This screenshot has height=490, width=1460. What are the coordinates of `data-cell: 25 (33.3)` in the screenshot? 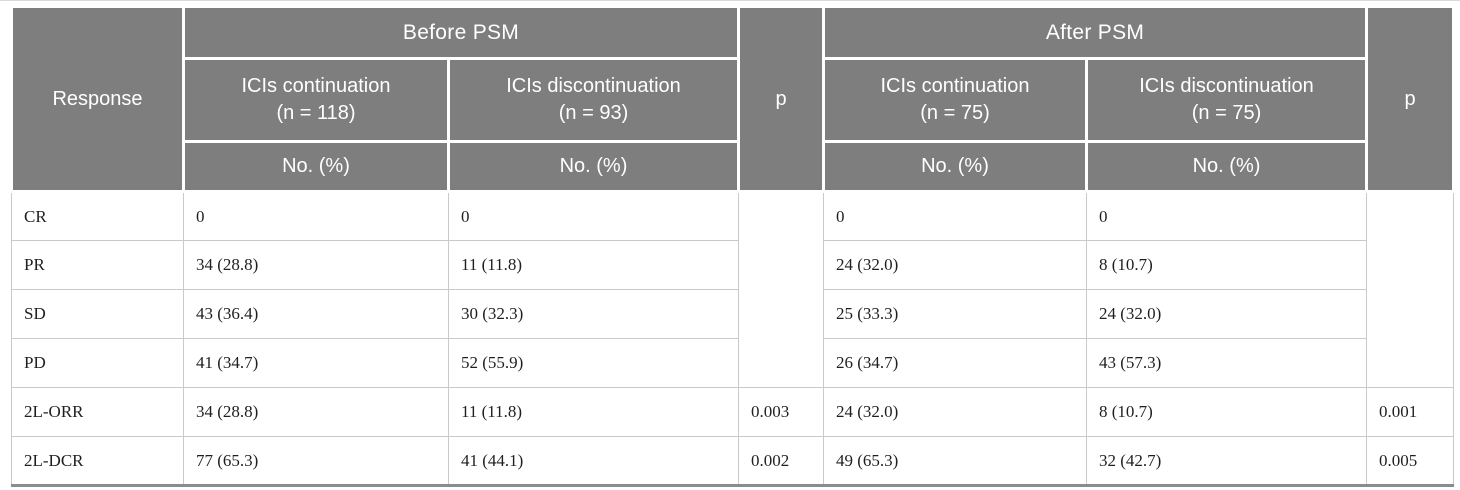 It's located at (955, 314).